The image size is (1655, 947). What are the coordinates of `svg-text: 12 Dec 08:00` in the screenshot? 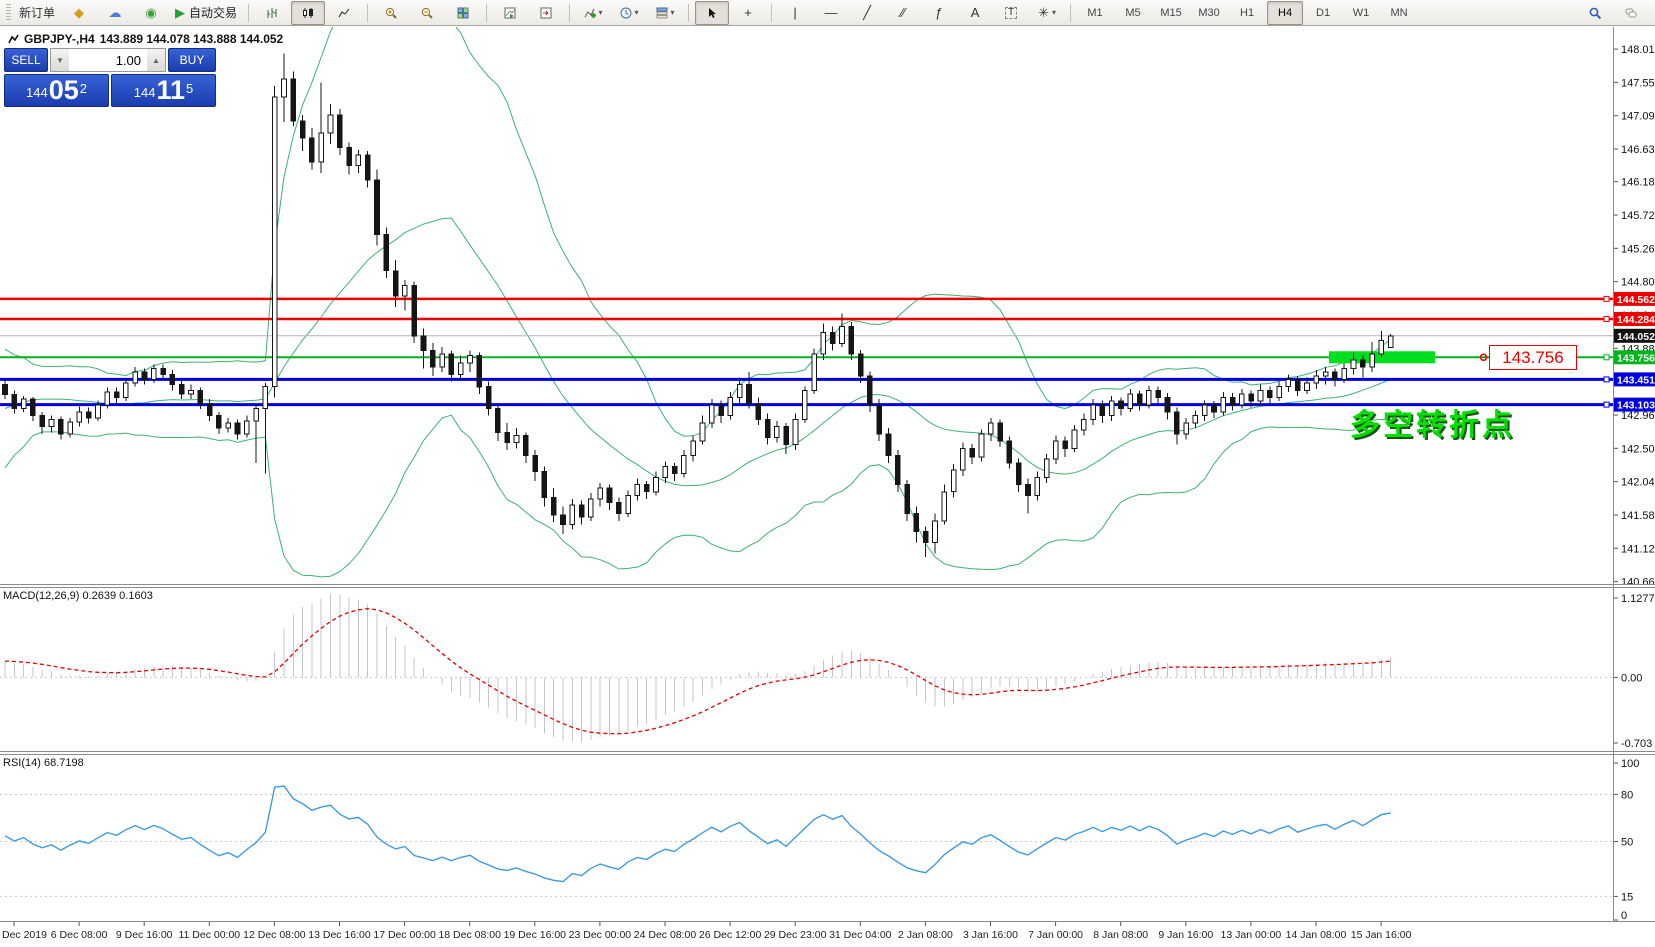 It's located at (274, 935).